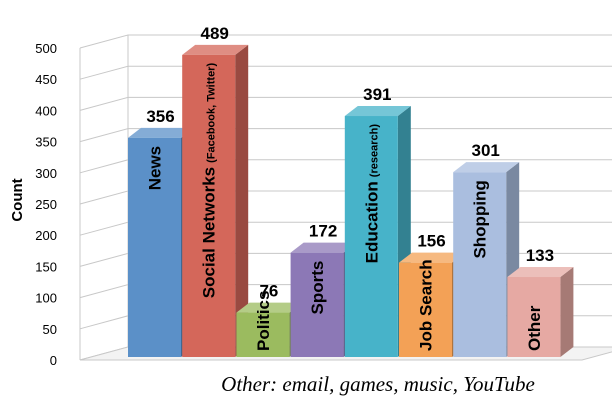 This screenshot has height=401, width=612. I want to click on data-label: 489, so click(215, 33).